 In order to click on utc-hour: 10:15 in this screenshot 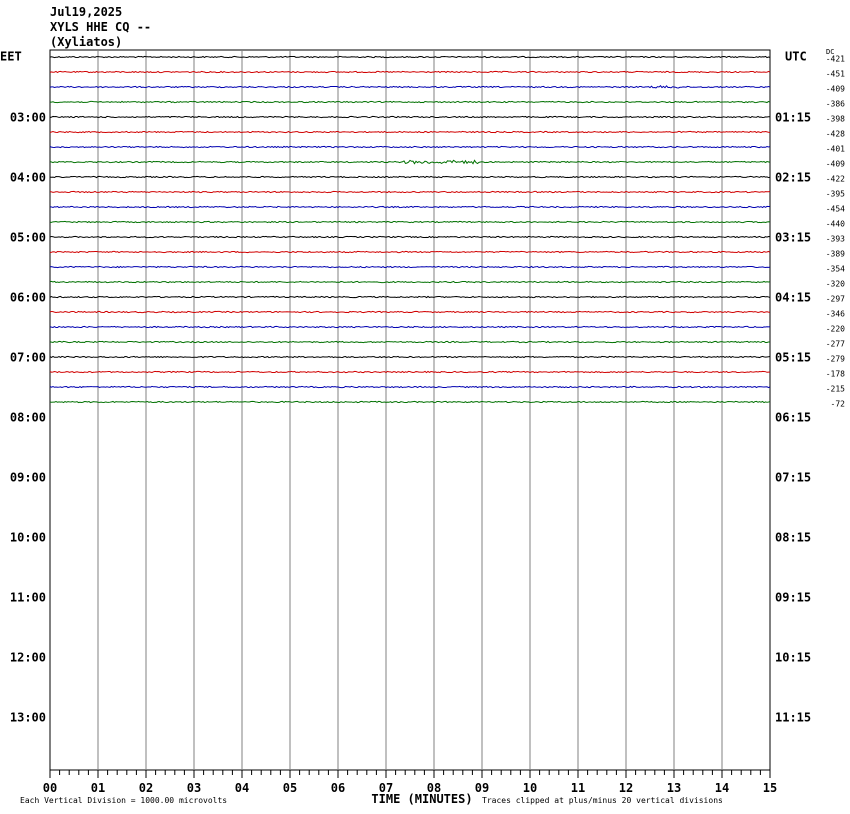, I will do `click(793, 658)`.